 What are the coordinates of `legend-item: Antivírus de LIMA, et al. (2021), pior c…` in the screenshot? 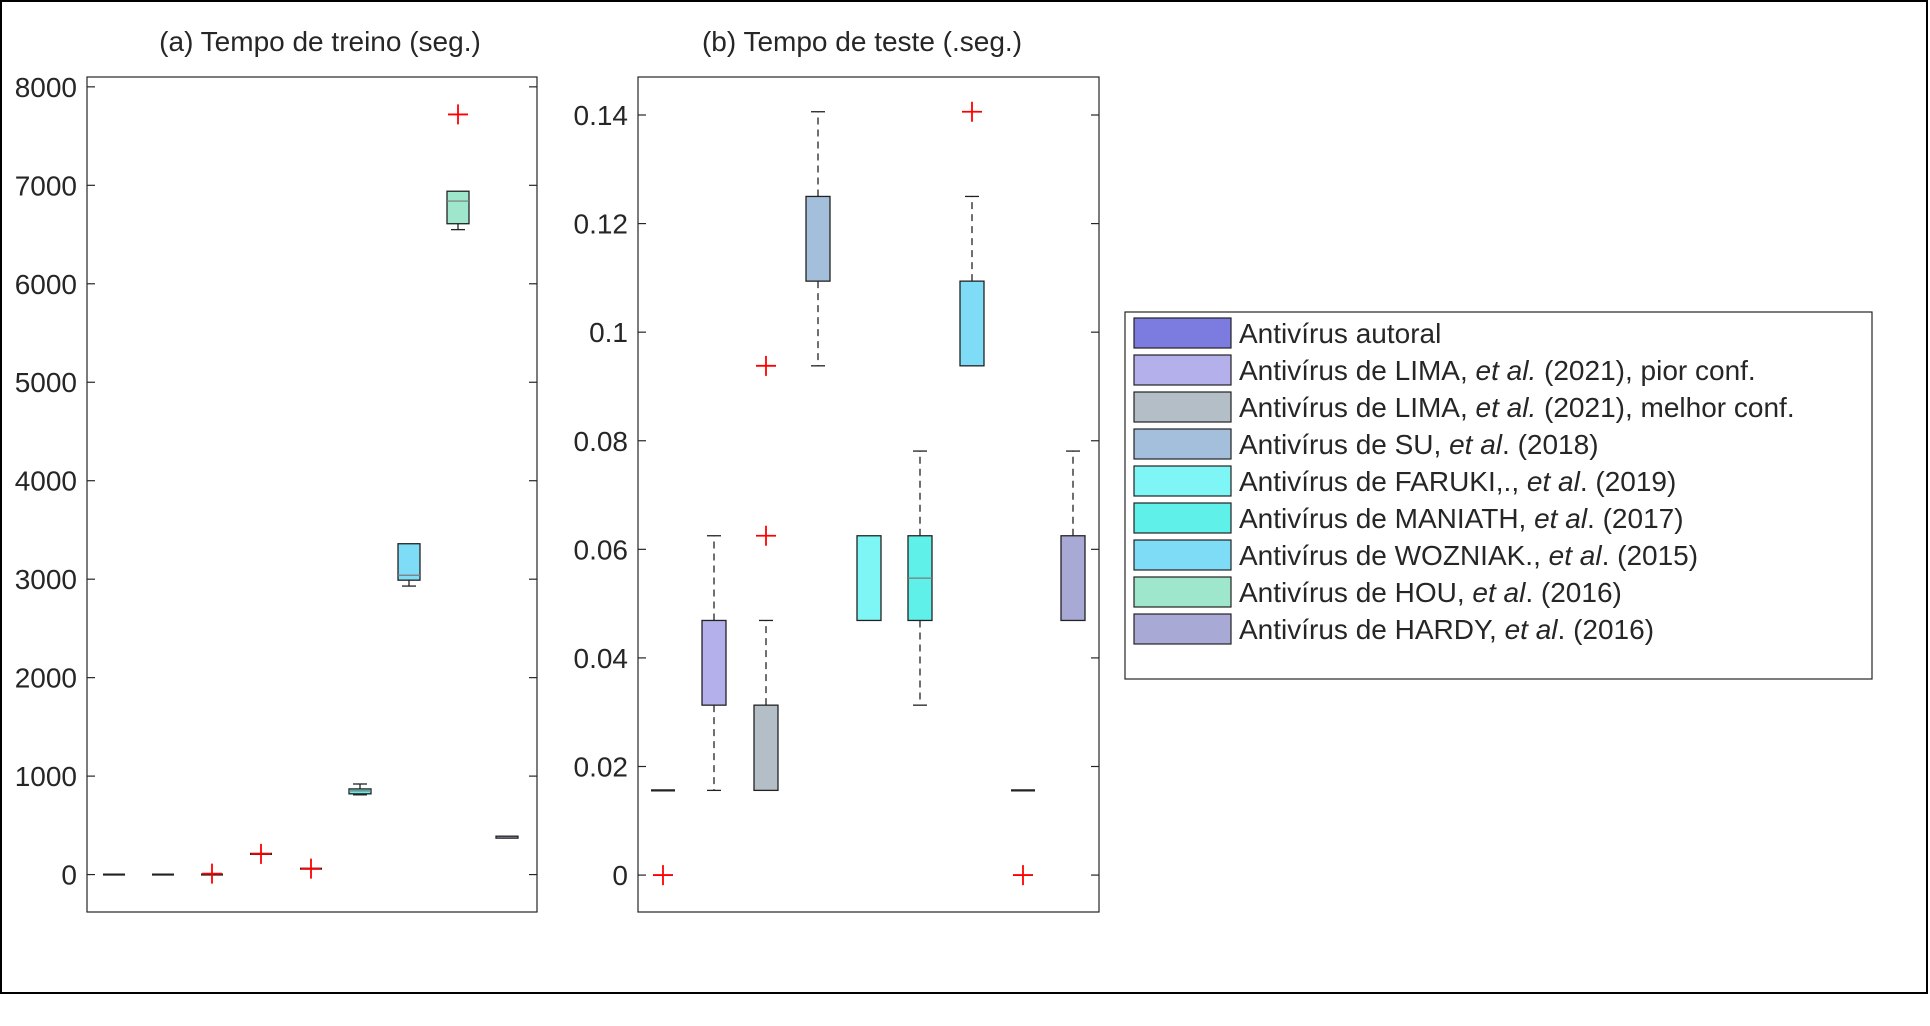 It's located at (1444, 370).